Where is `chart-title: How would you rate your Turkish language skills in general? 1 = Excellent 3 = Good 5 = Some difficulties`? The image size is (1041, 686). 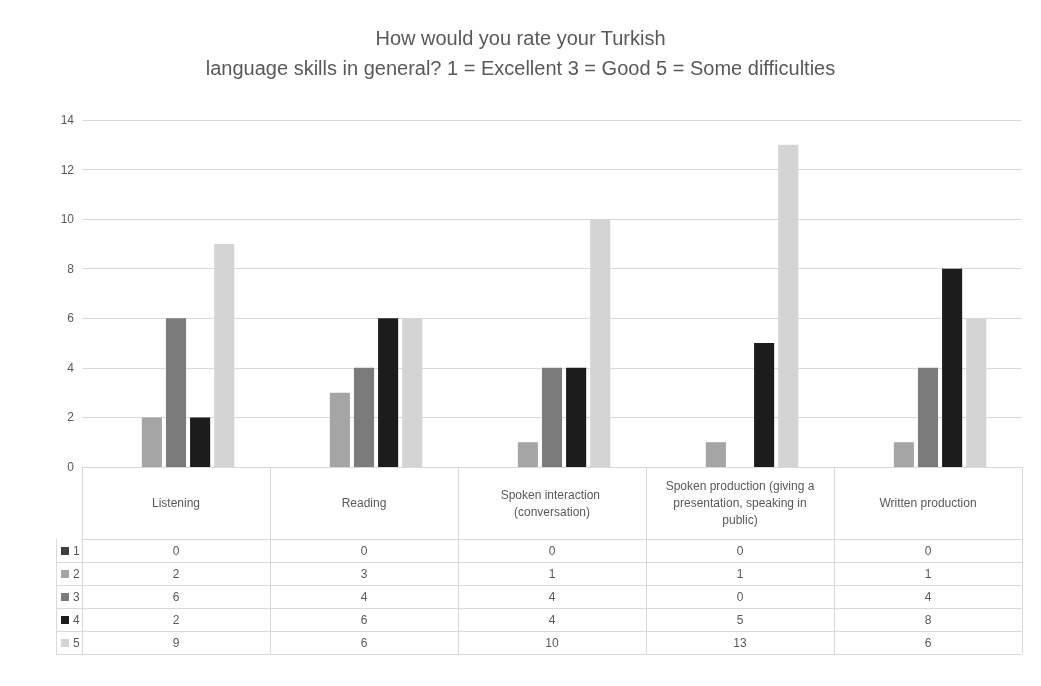 chart-title: How would you rate your Turkish language skills in general? 1 = Excellent 3 = Good 5 = Some difficulties is located at coordinates (520, 53).